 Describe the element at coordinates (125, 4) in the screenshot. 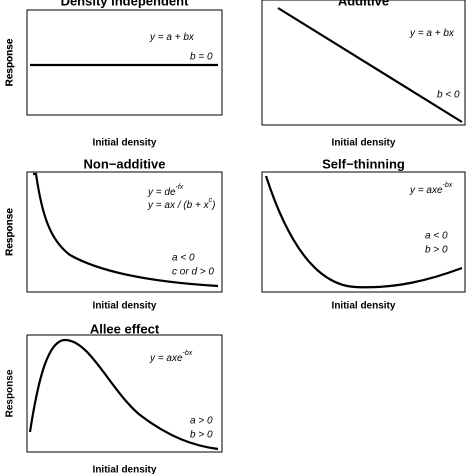

I see `panel-title: Density independent` at that location.